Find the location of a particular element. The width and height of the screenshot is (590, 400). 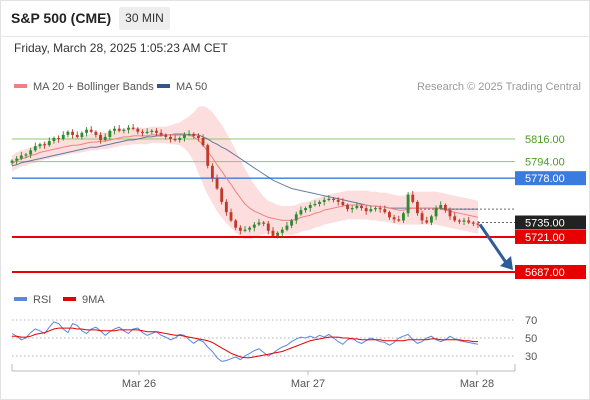

x-tick-mar-26: Mar 26 is located at coordinates (139, 384).